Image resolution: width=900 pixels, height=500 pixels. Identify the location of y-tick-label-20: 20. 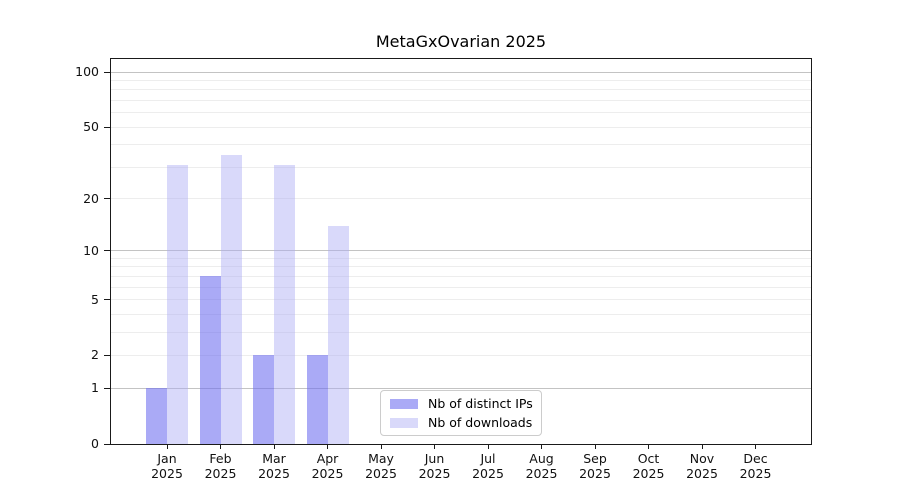
(91, 198).